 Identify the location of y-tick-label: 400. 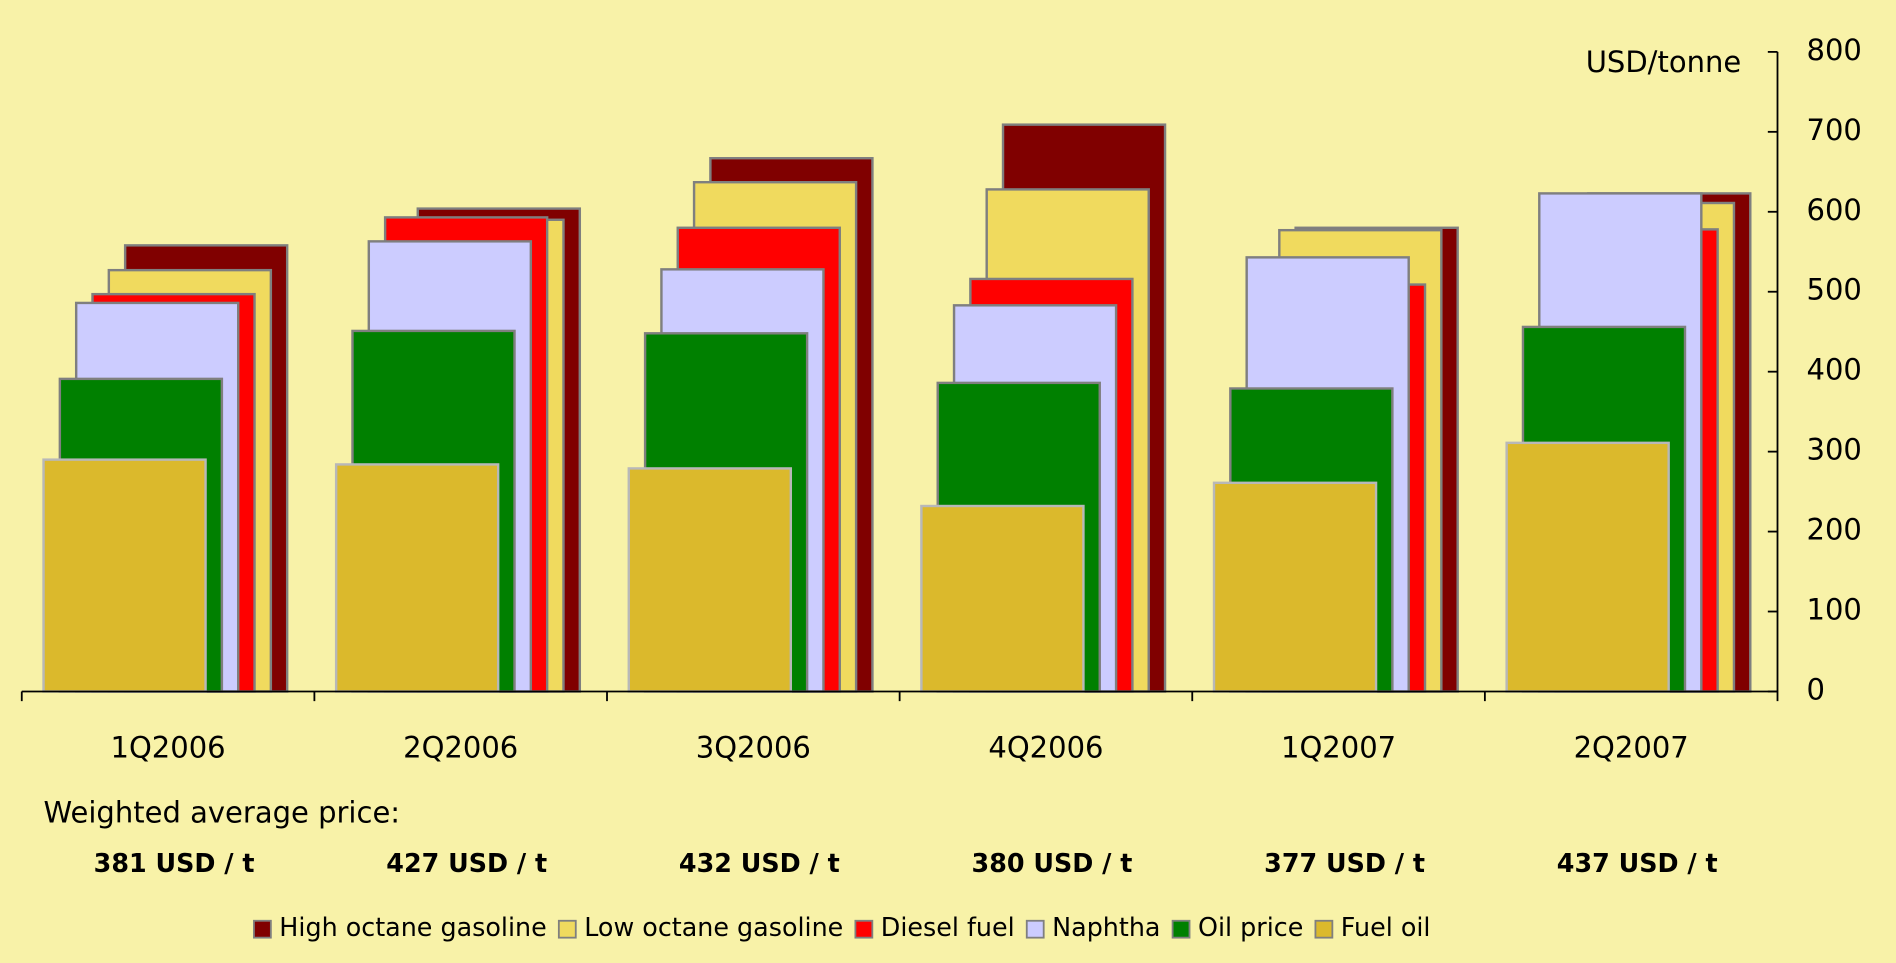
(1834, 370).